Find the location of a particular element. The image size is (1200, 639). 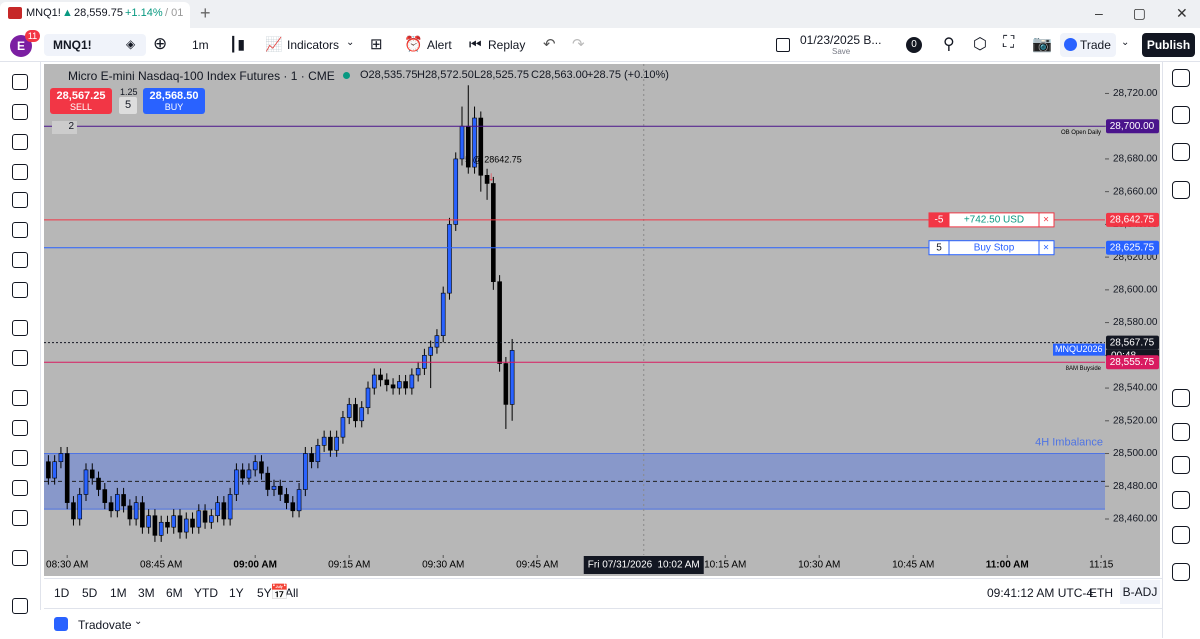

widget-close-icon: × is located at coordinates (1046, 247).